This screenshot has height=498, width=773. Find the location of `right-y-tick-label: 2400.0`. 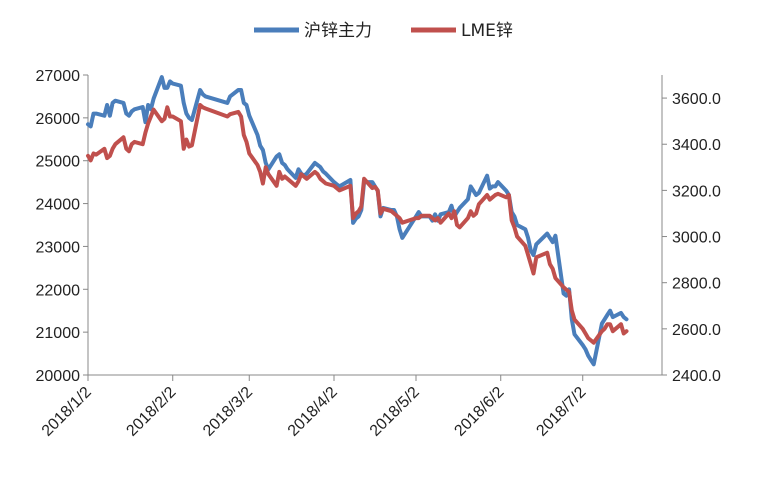

right-y-tick-label: 2400.0 is located at coordinates (696, 376).